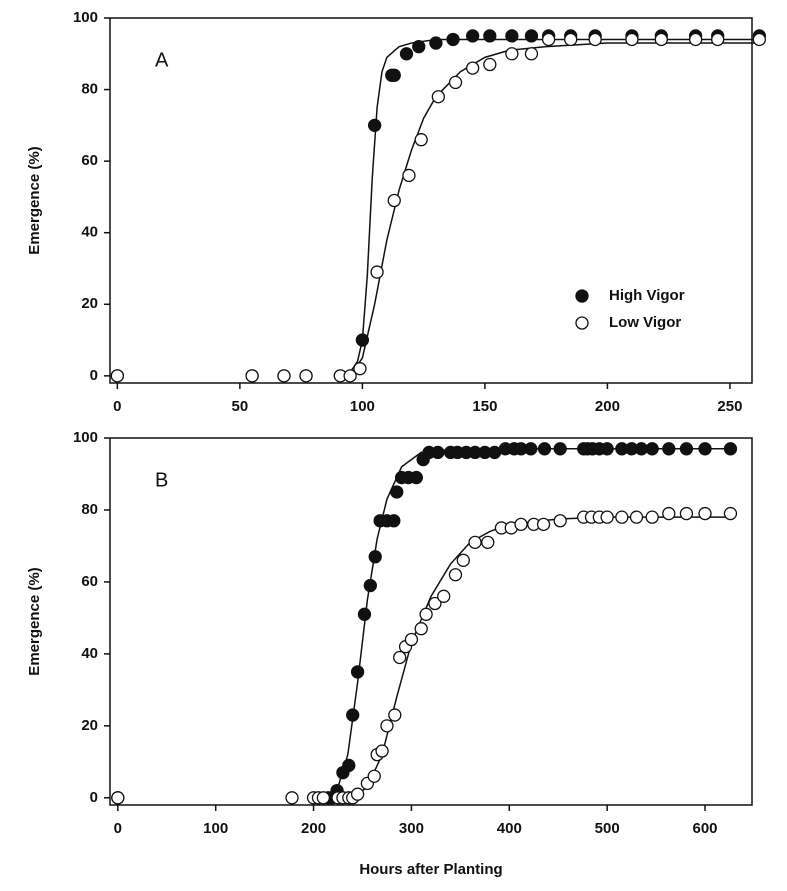 The height and width of the screenshot is (891, 787). I want to click on legend-label: High Vigor, so click(647, 295).